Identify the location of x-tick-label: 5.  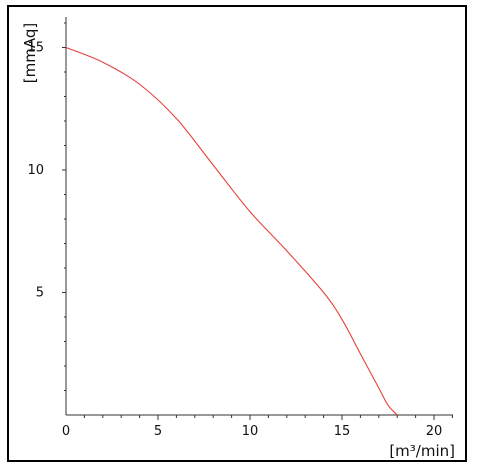
(158, 431).